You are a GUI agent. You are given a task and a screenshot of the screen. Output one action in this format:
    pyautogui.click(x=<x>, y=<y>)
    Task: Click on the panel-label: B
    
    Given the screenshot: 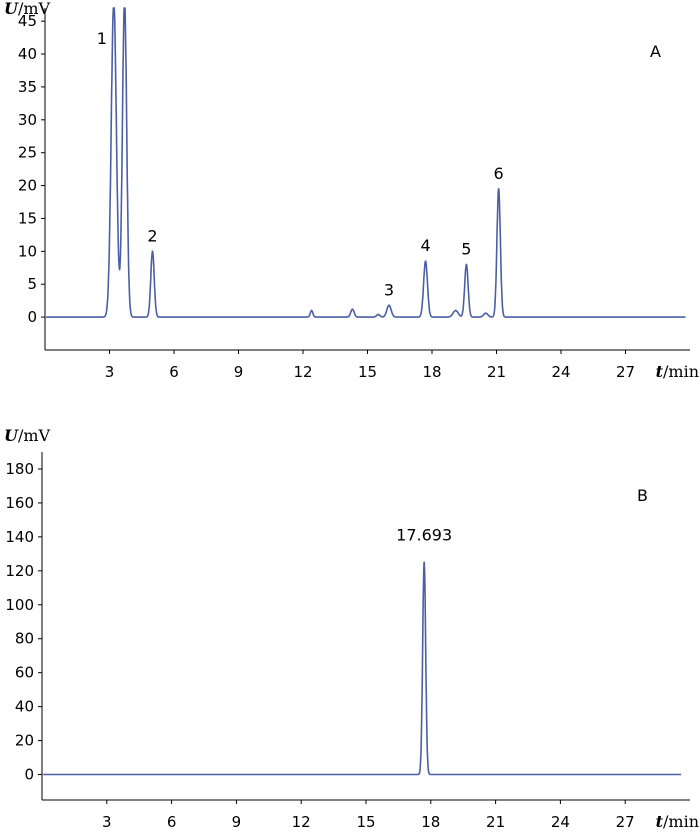 What is the action you would take?
    pyautogui.click(x=642, y=495)
    